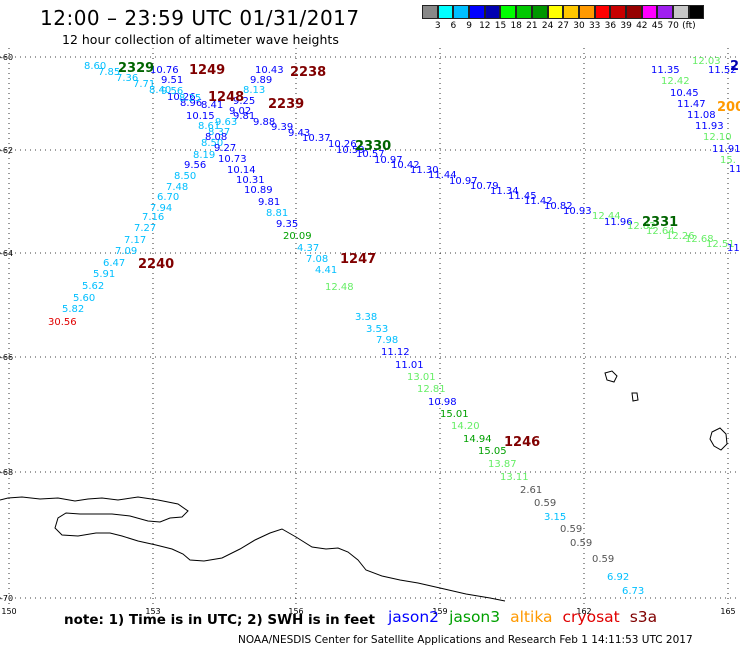  What do you see at coordinates (414, 617) in the screenshot?
I see `satellite-jason2: jason2` at bounding box center [414, 617].